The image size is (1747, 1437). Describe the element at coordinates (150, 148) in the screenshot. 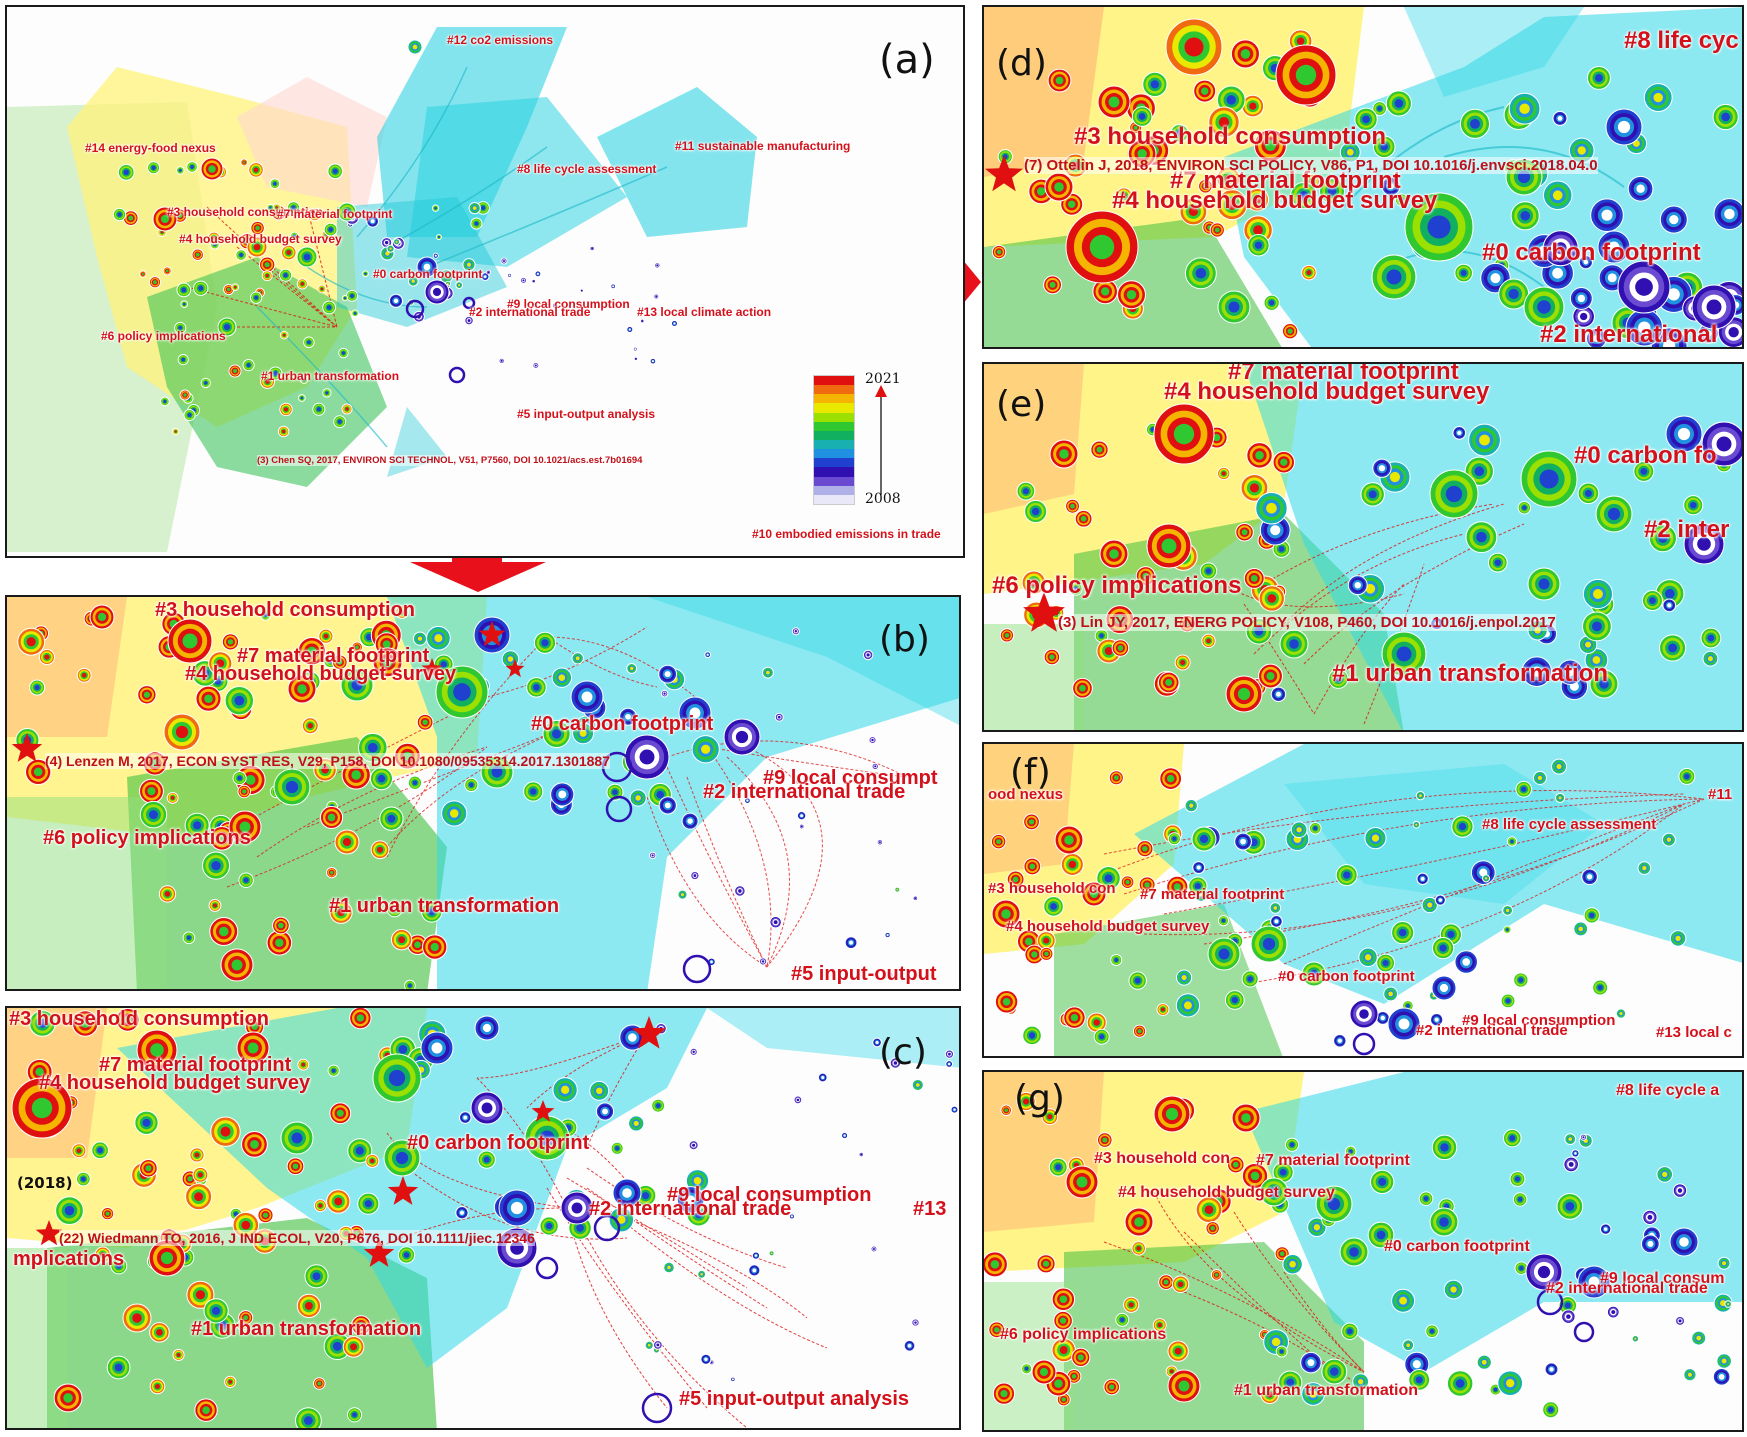

I see `cluster-14-label: #14 energy-food nexus` at that location.